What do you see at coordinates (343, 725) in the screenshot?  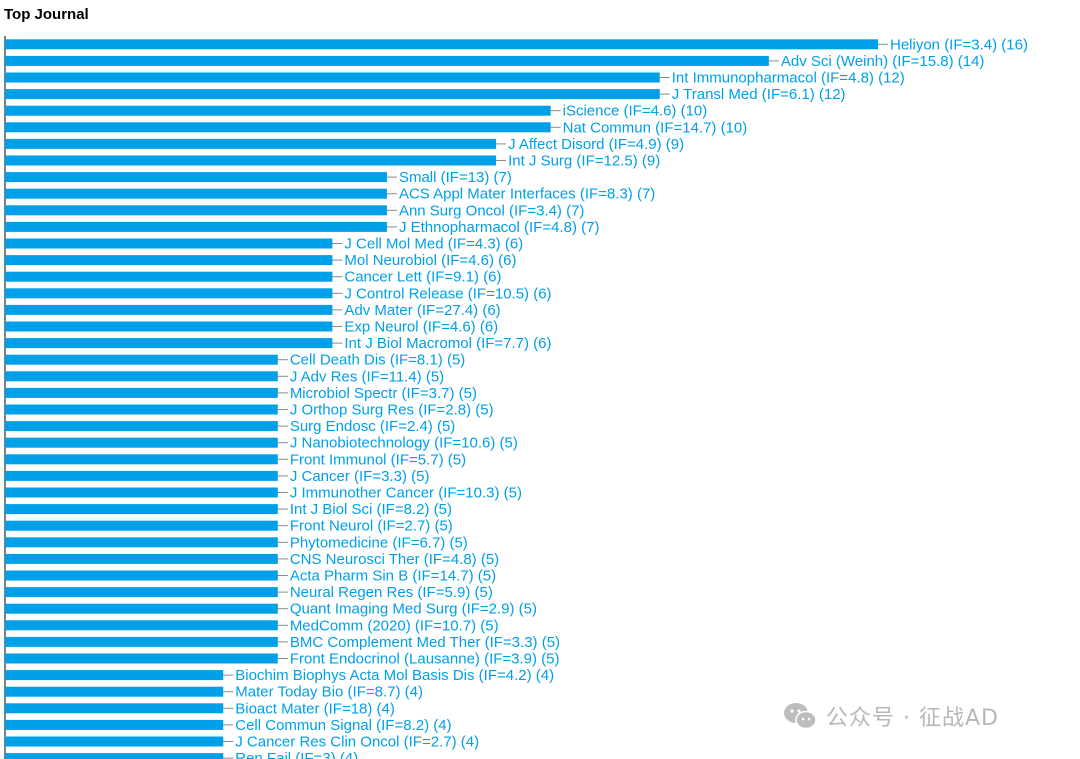 I see `bar-label: Cell Commun Signal (IF=8.2) (4)` at bounding box center [343, 725].